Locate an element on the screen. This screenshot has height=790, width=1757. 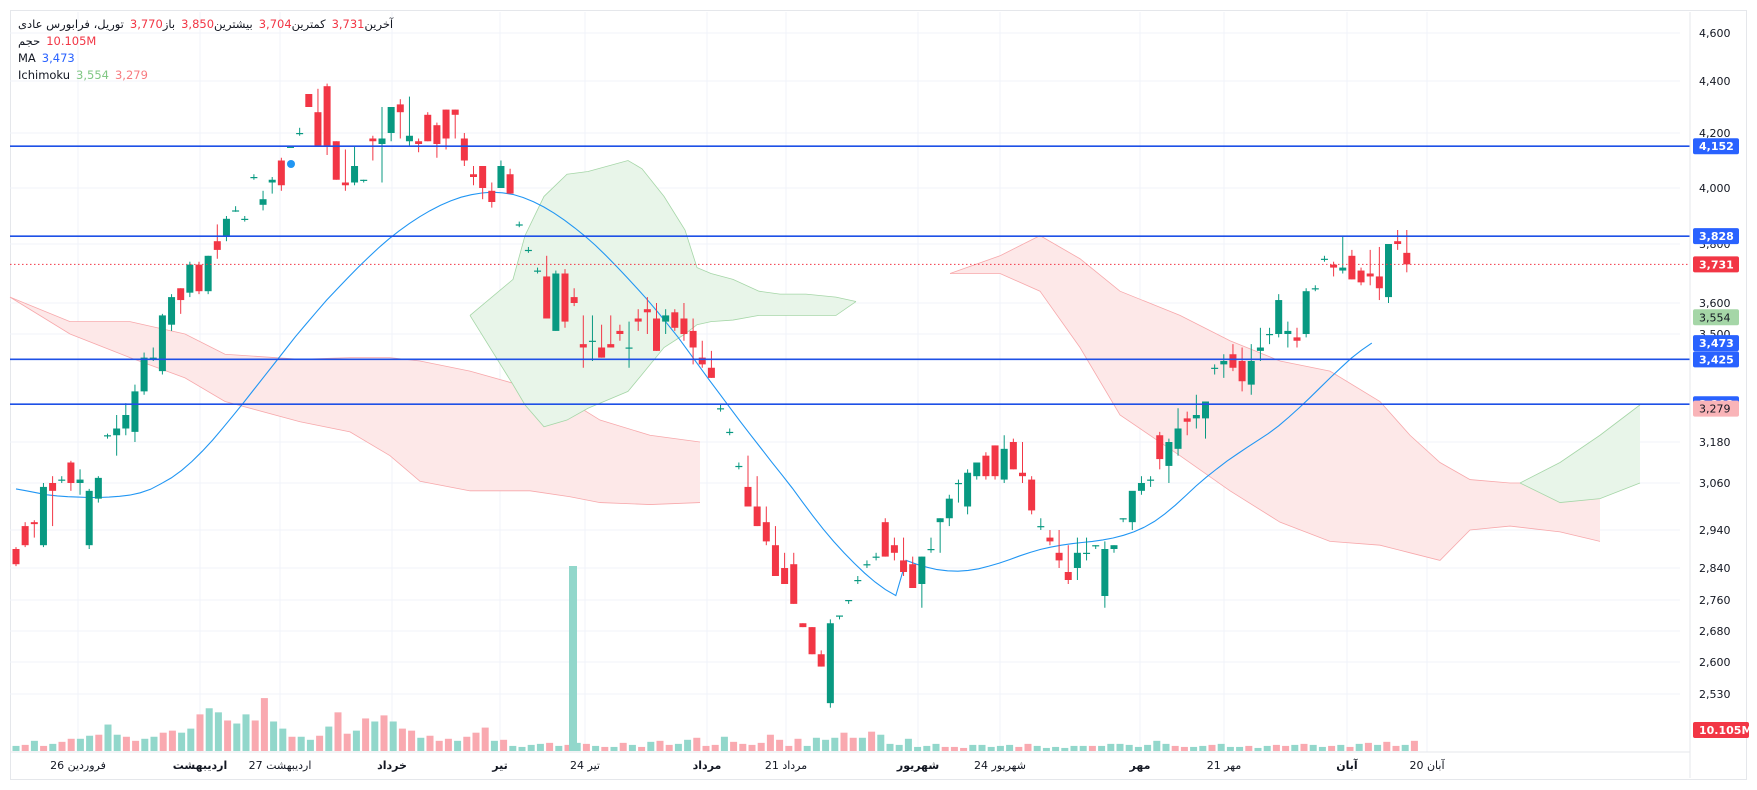
legend-ichimoku-a-value: 3,554 is located at coordinates (92, 75).